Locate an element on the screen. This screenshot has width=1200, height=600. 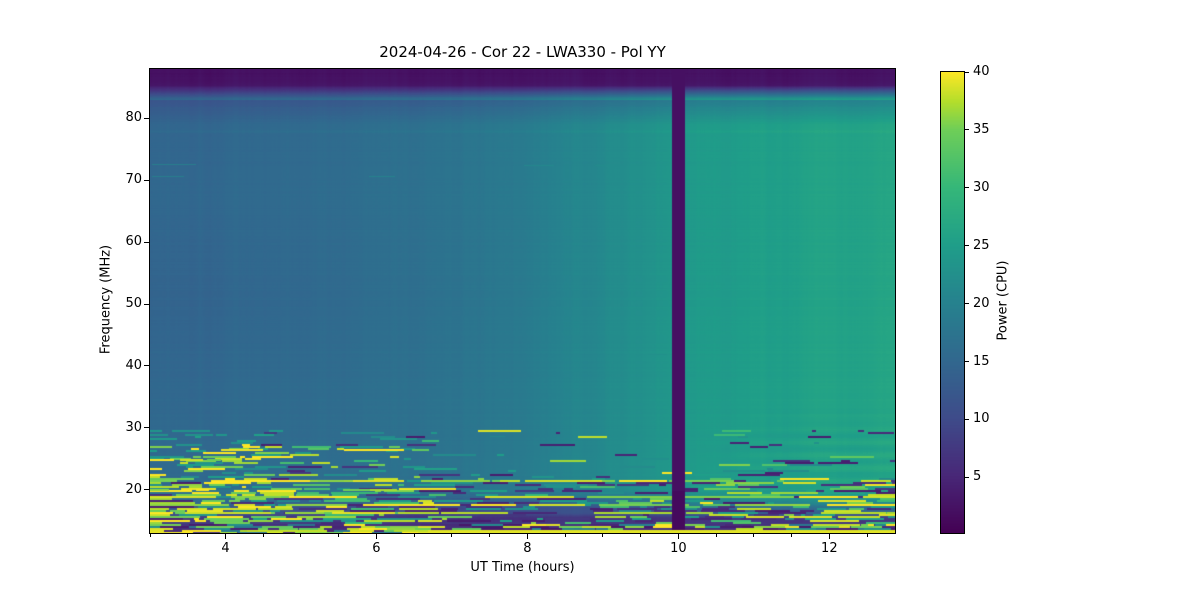
x-tick-label: 12 is located at coordinates (829, 548).